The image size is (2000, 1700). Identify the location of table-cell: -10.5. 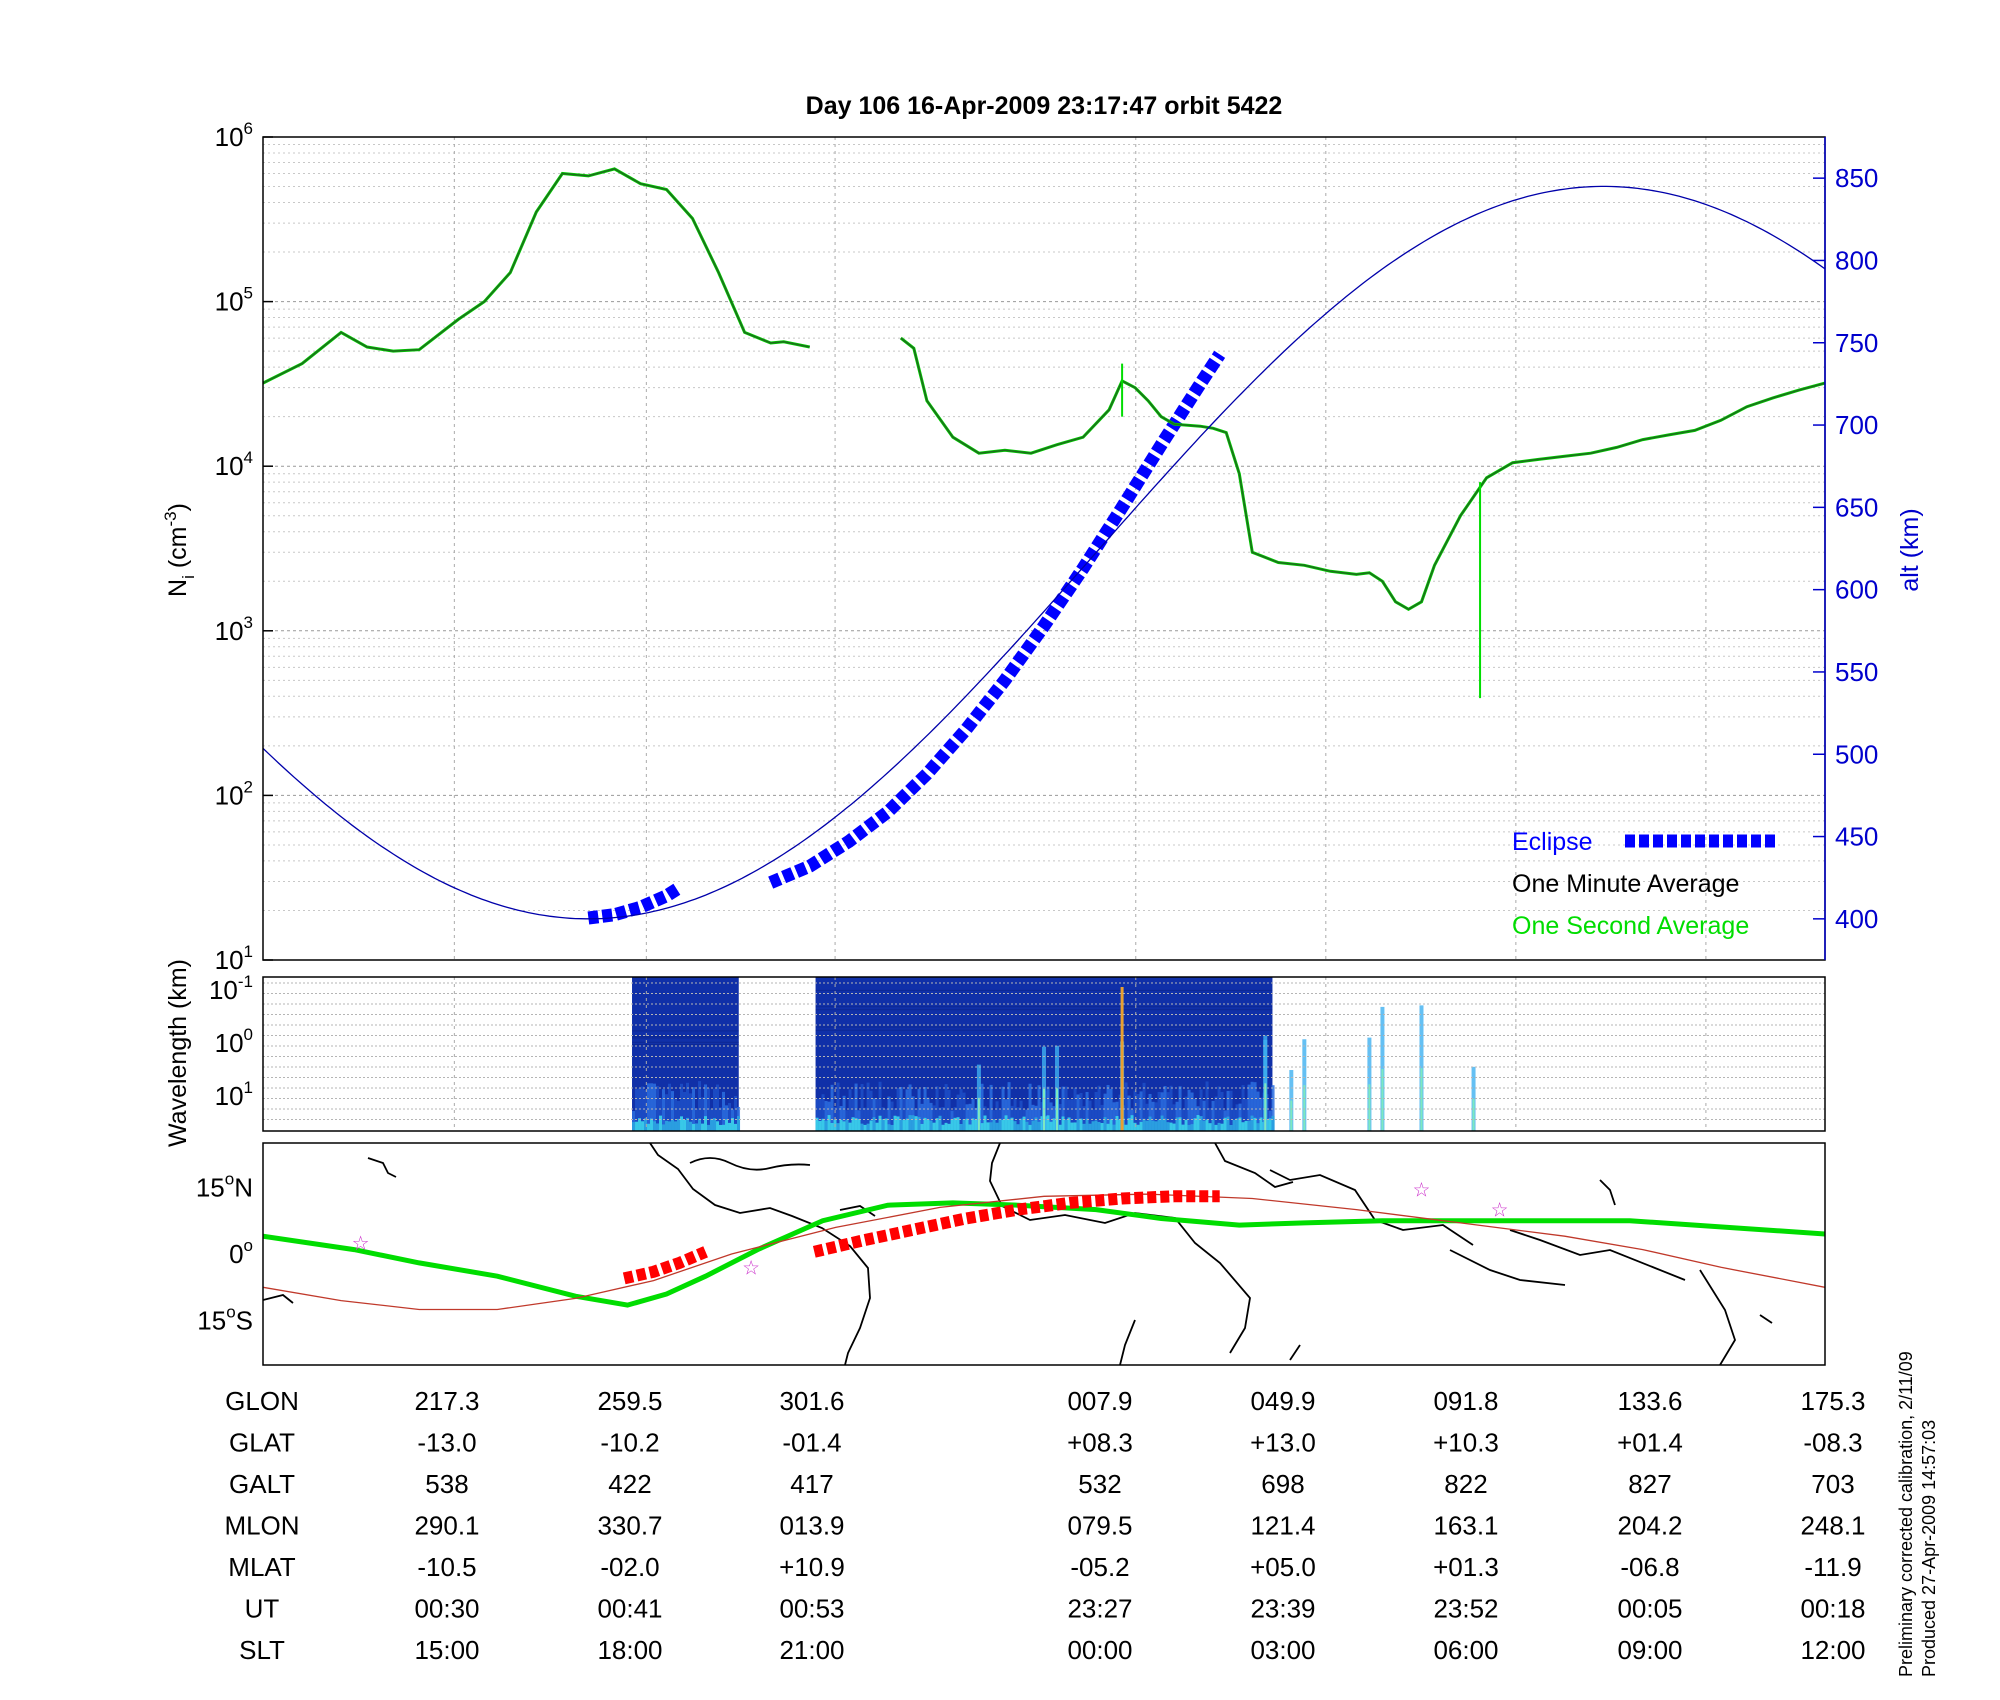
(446, 1567).